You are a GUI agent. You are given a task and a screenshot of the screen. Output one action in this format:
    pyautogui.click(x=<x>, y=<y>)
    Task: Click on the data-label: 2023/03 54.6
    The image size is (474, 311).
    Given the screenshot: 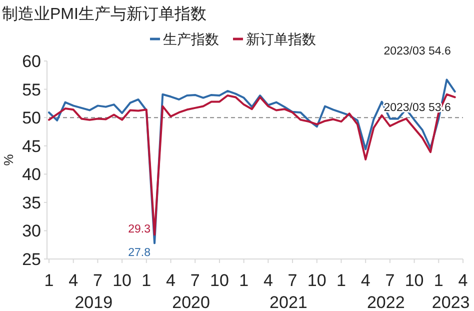 What is the action you would take?
    pyautogui.click(x=417, y=52)
    